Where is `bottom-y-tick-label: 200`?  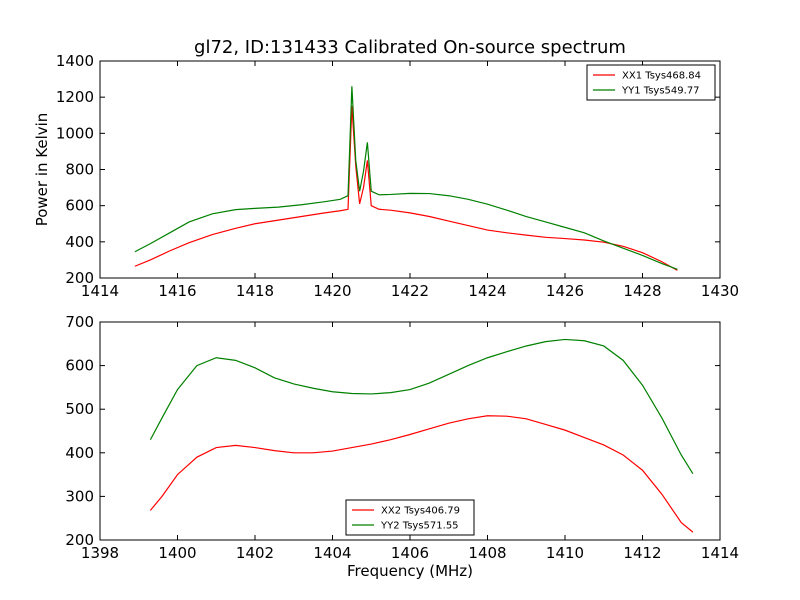
bottom-y-tick-label: 200 is located at coordinates (79, 540).